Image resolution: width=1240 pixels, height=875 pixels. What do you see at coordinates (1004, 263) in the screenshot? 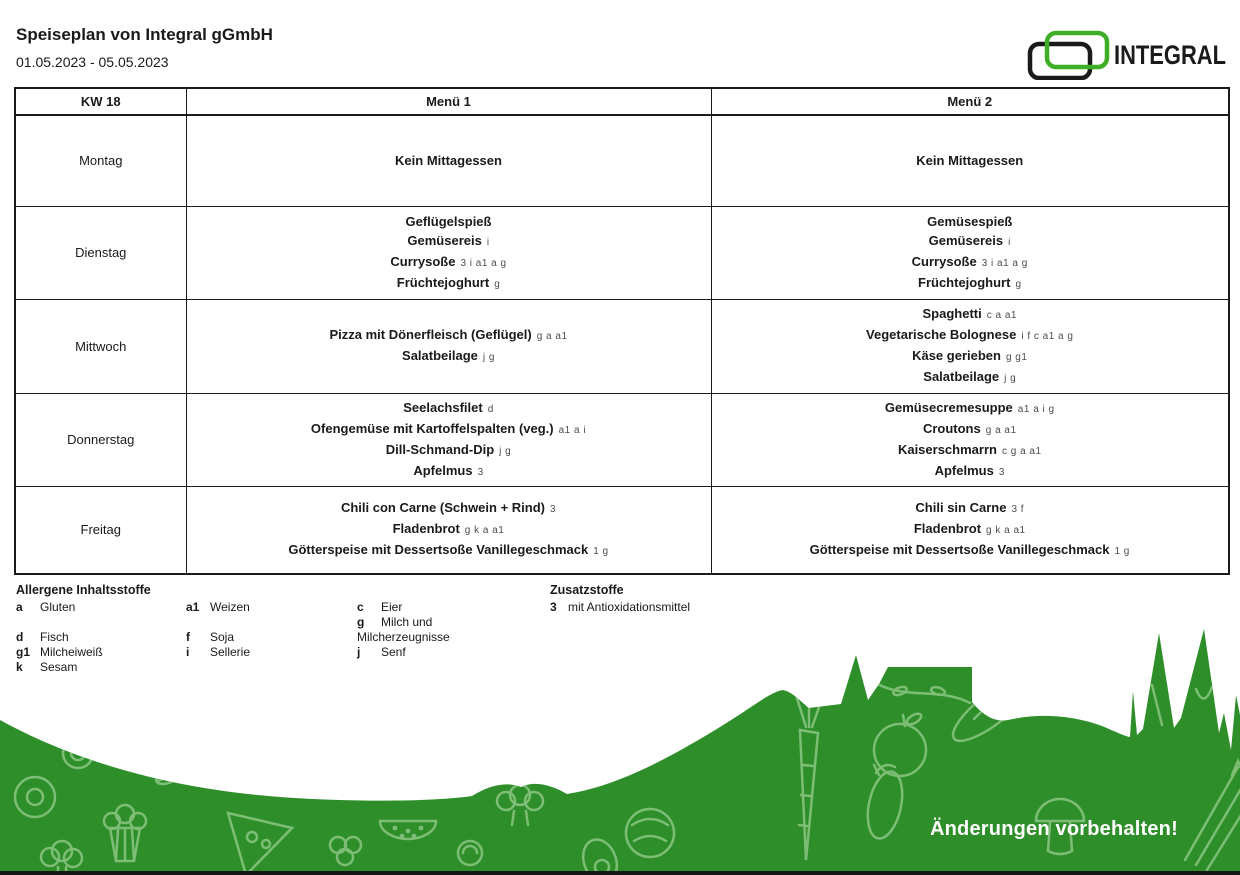
I see `allergen-codes: 3 i a1 a g` at bounding box center [1004, 263].